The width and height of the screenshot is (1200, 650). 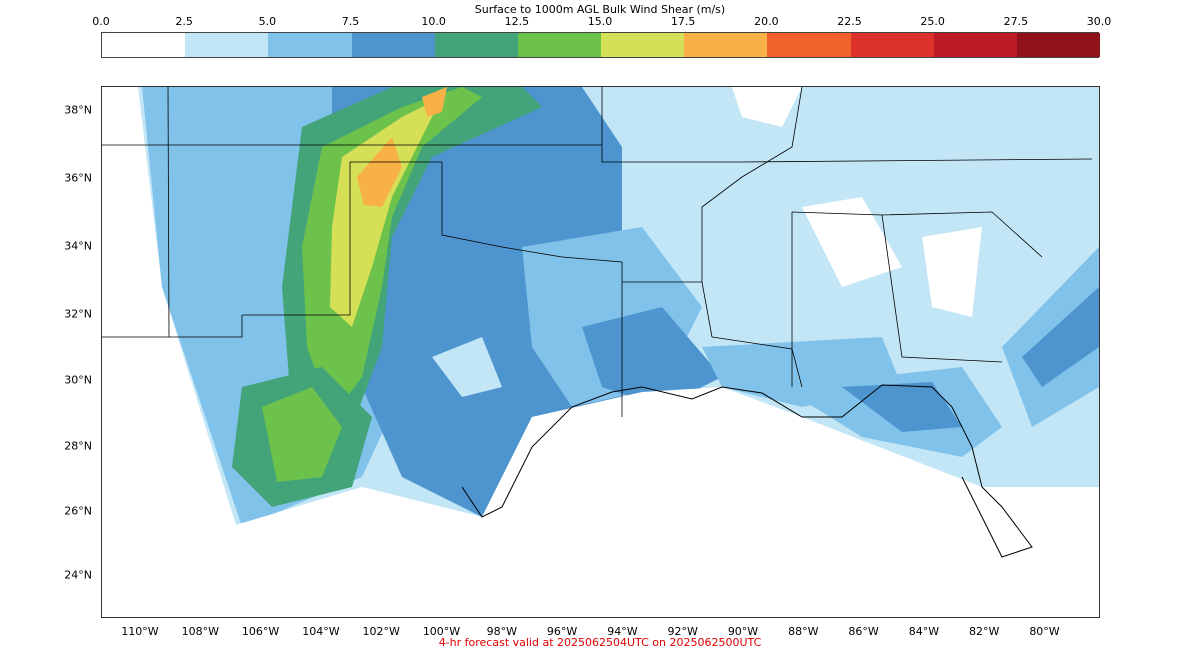 I want to click on colorbar-tick-label: 27.5, so click(x=1016, y=21).